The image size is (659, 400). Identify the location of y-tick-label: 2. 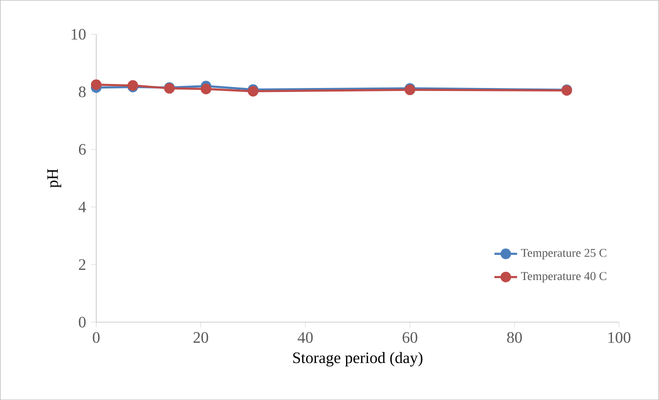
(82, 264).